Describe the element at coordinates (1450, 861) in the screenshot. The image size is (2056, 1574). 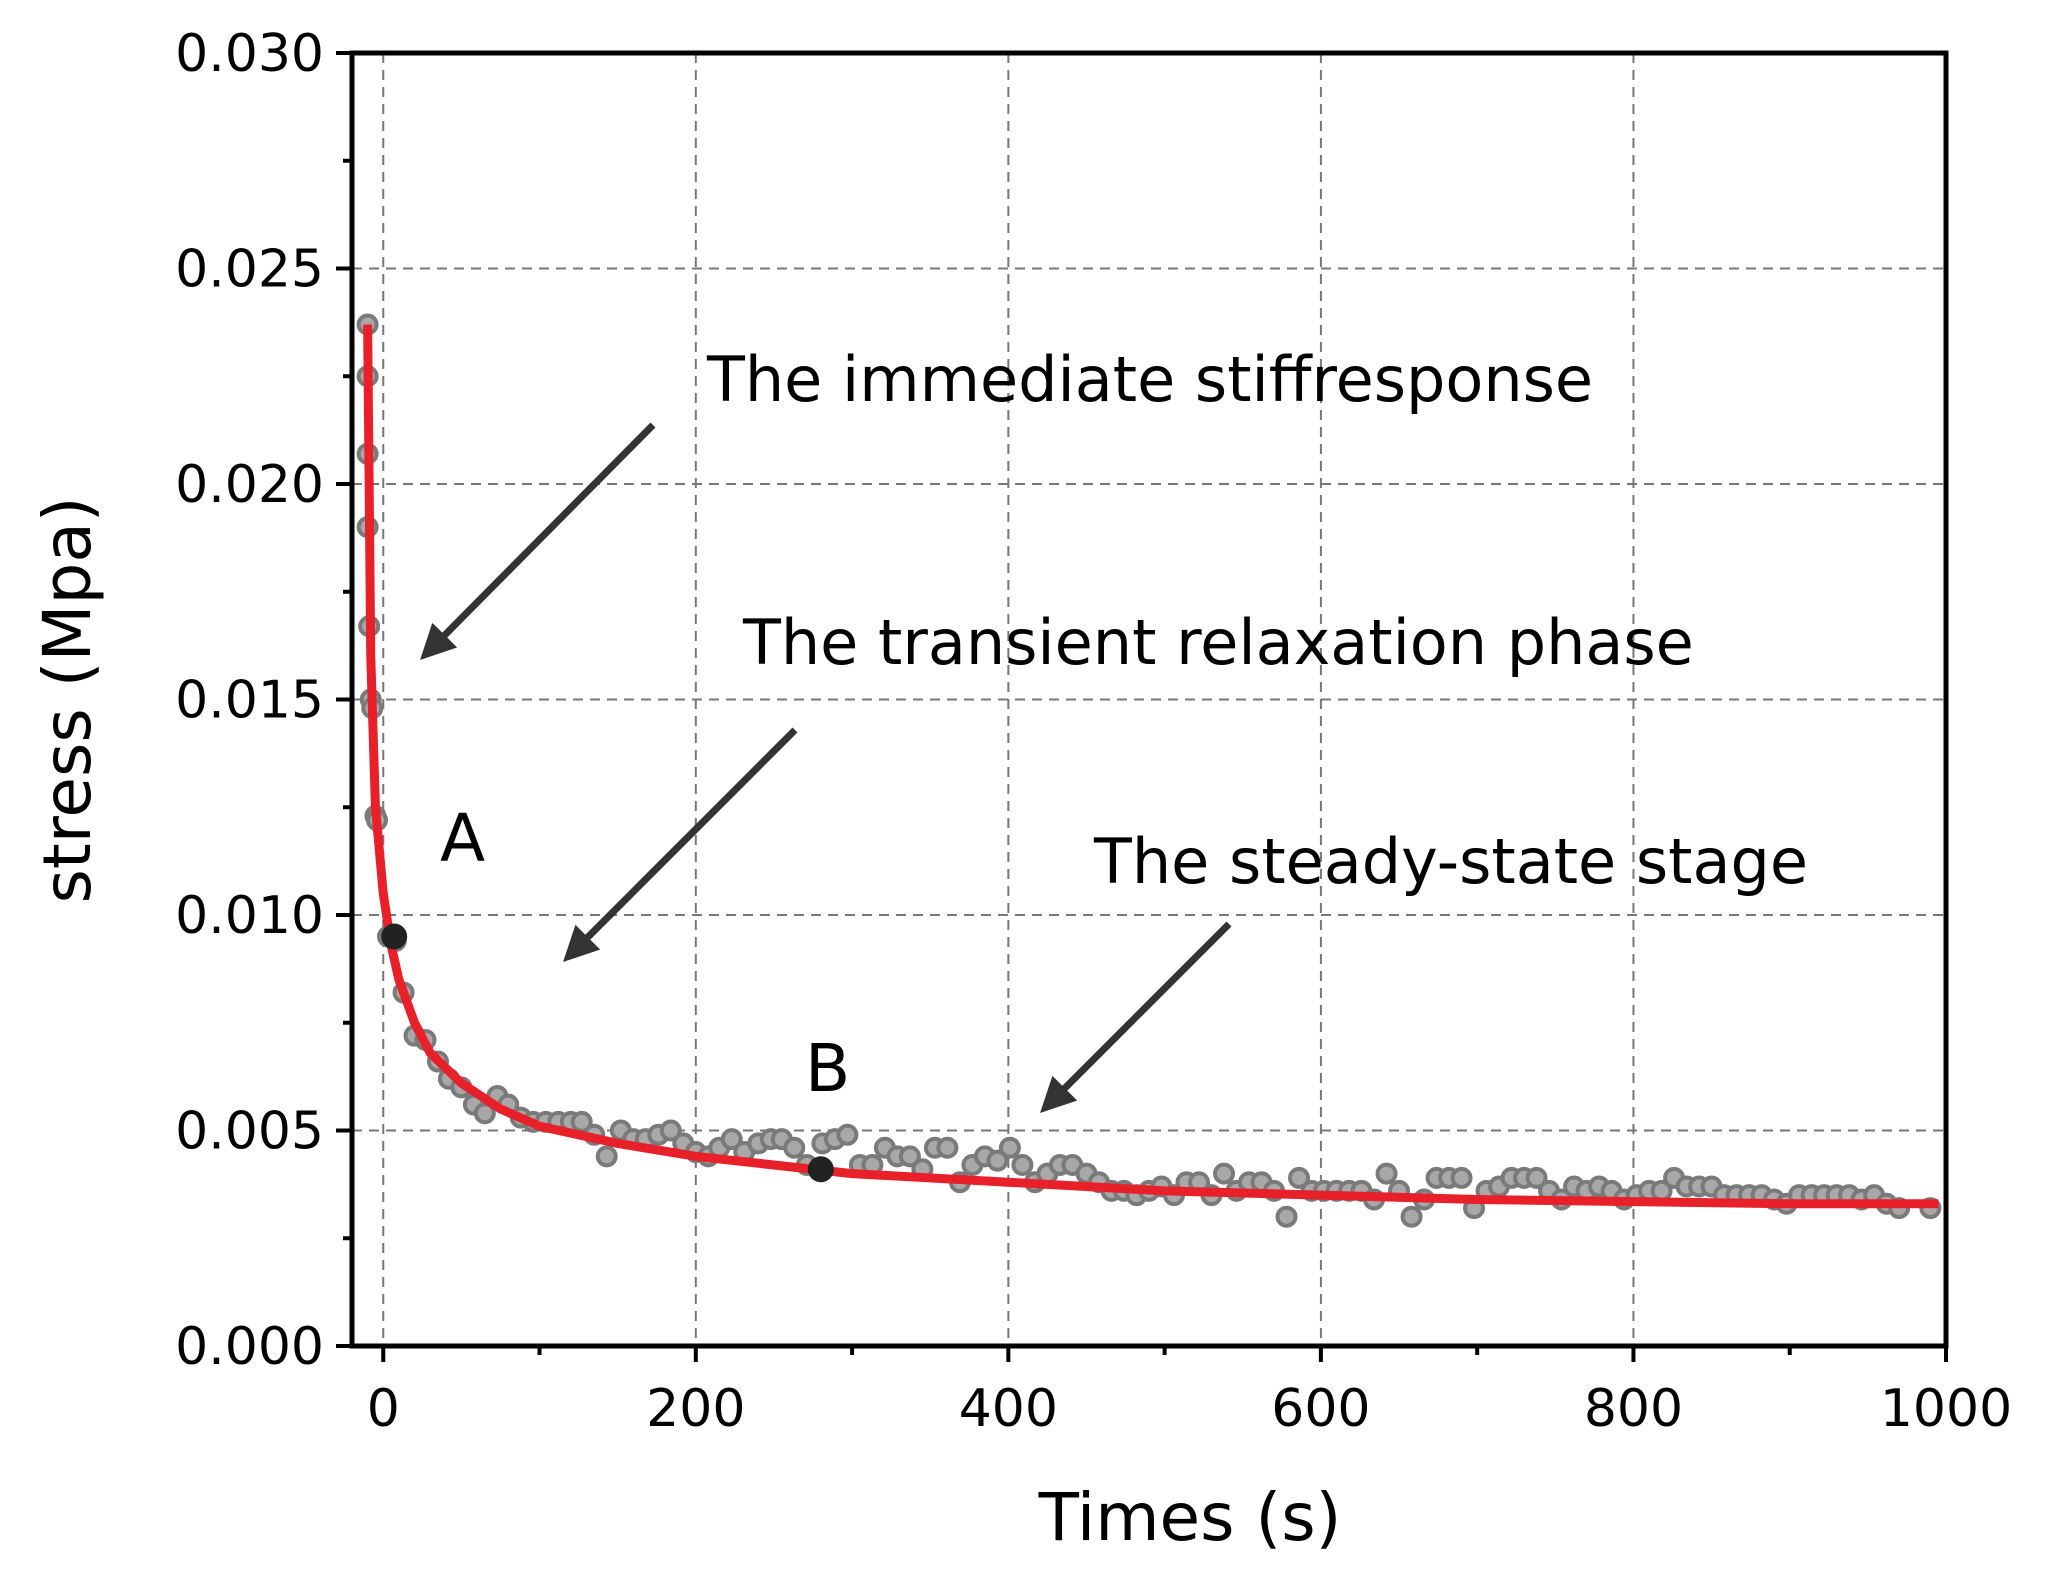
I see `annotation: The steady-state stage` at that location.